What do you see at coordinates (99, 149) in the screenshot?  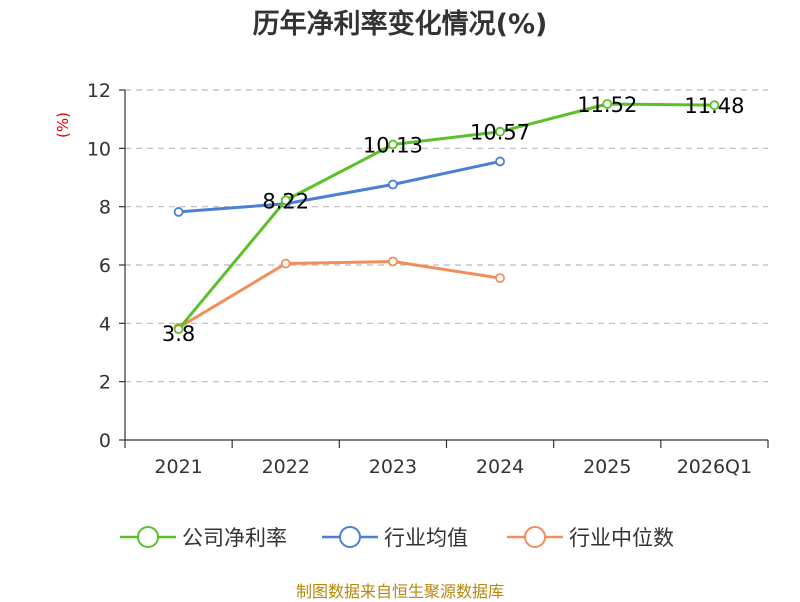 I see `y-tick-label: 10` at bounding box center [99, 149].